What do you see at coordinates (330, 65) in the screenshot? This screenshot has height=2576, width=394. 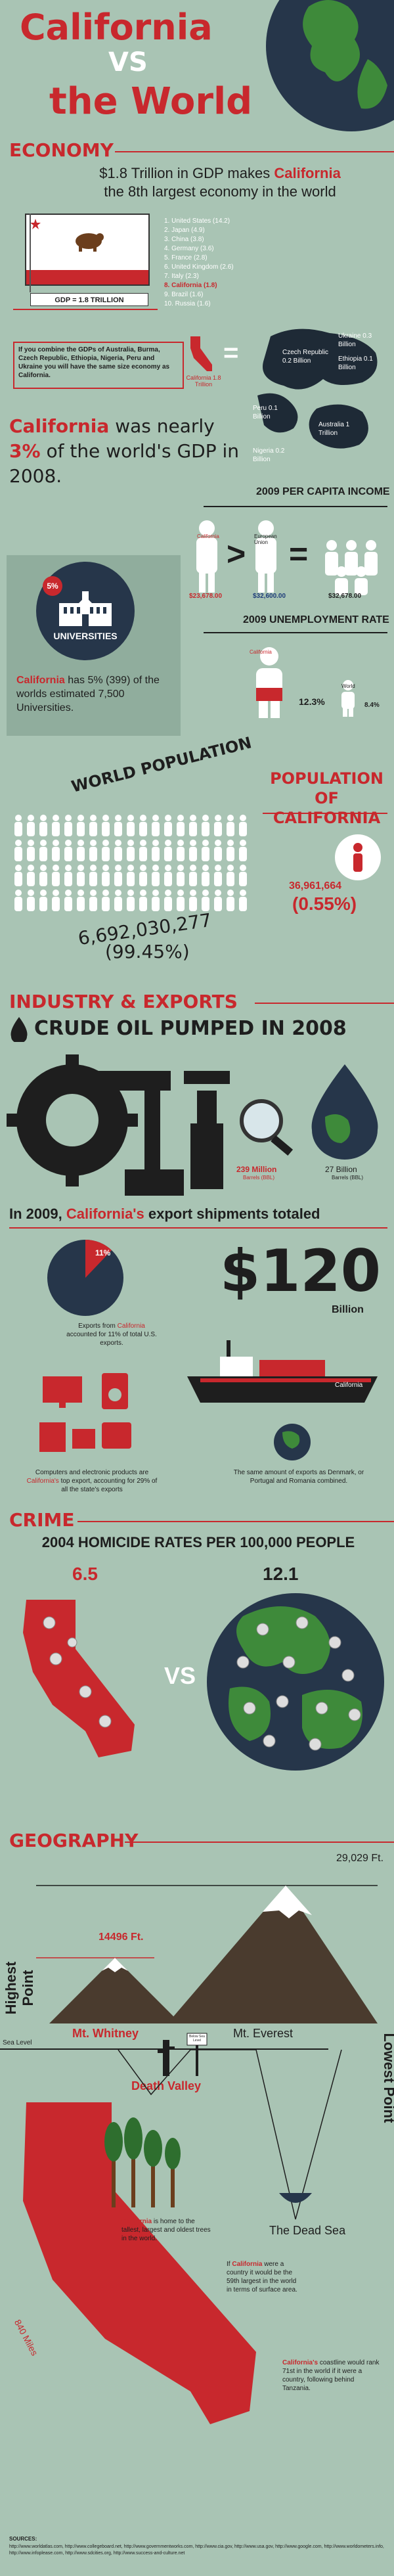 I see `header-globe` at bounding box center [330, 65].